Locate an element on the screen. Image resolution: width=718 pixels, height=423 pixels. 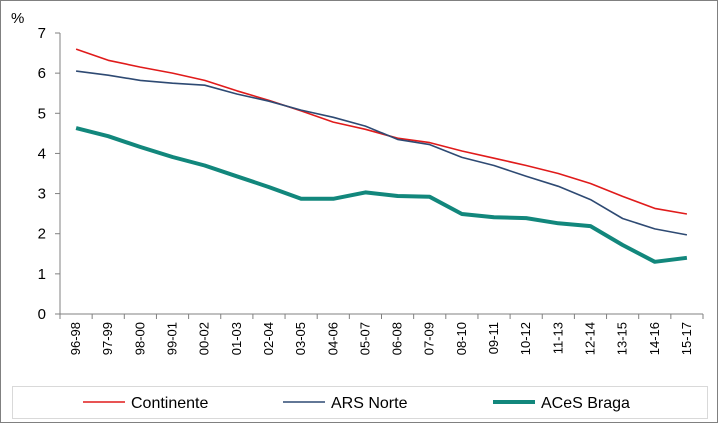
x-tick-label: 12-14 is located at coordinates (589, 338).